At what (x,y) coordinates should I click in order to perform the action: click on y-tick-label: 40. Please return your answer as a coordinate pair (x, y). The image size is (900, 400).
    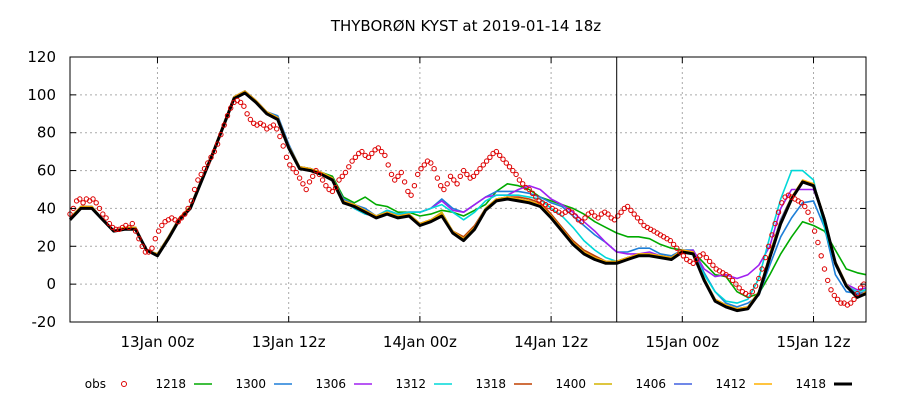
    Looking at the image, I should click on (46, 208).